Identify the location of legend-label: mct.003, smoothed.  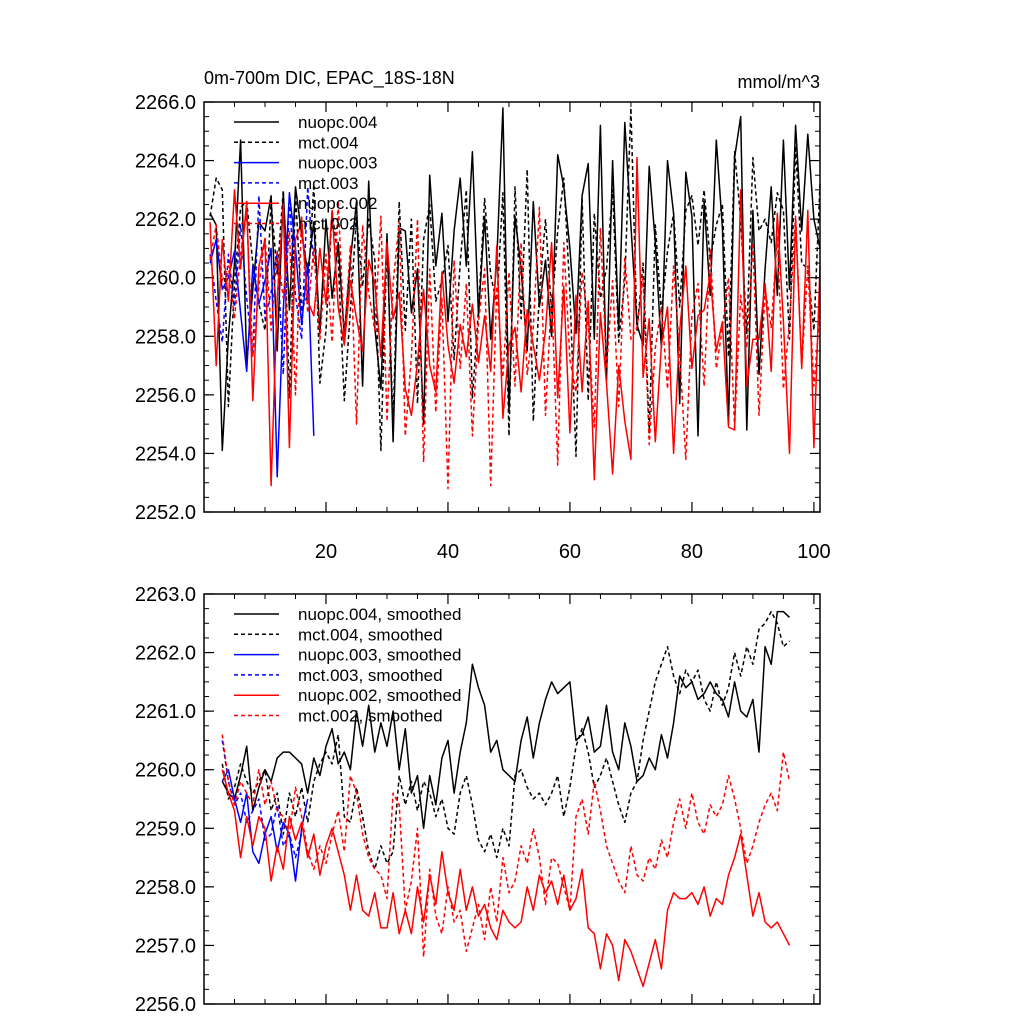
(370, 675).